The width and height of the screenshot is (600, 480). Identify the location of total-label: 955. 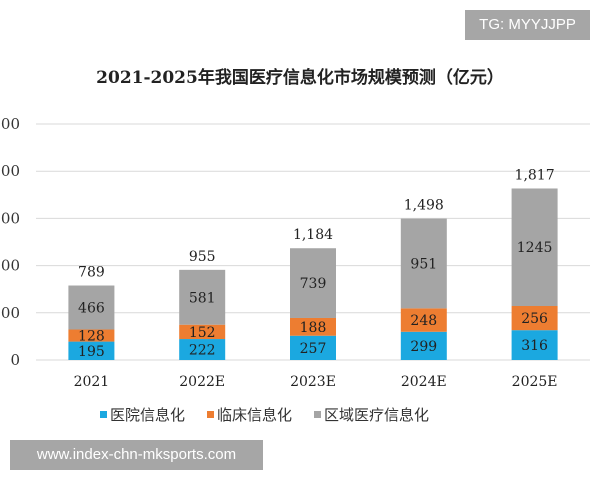
(202, 257).